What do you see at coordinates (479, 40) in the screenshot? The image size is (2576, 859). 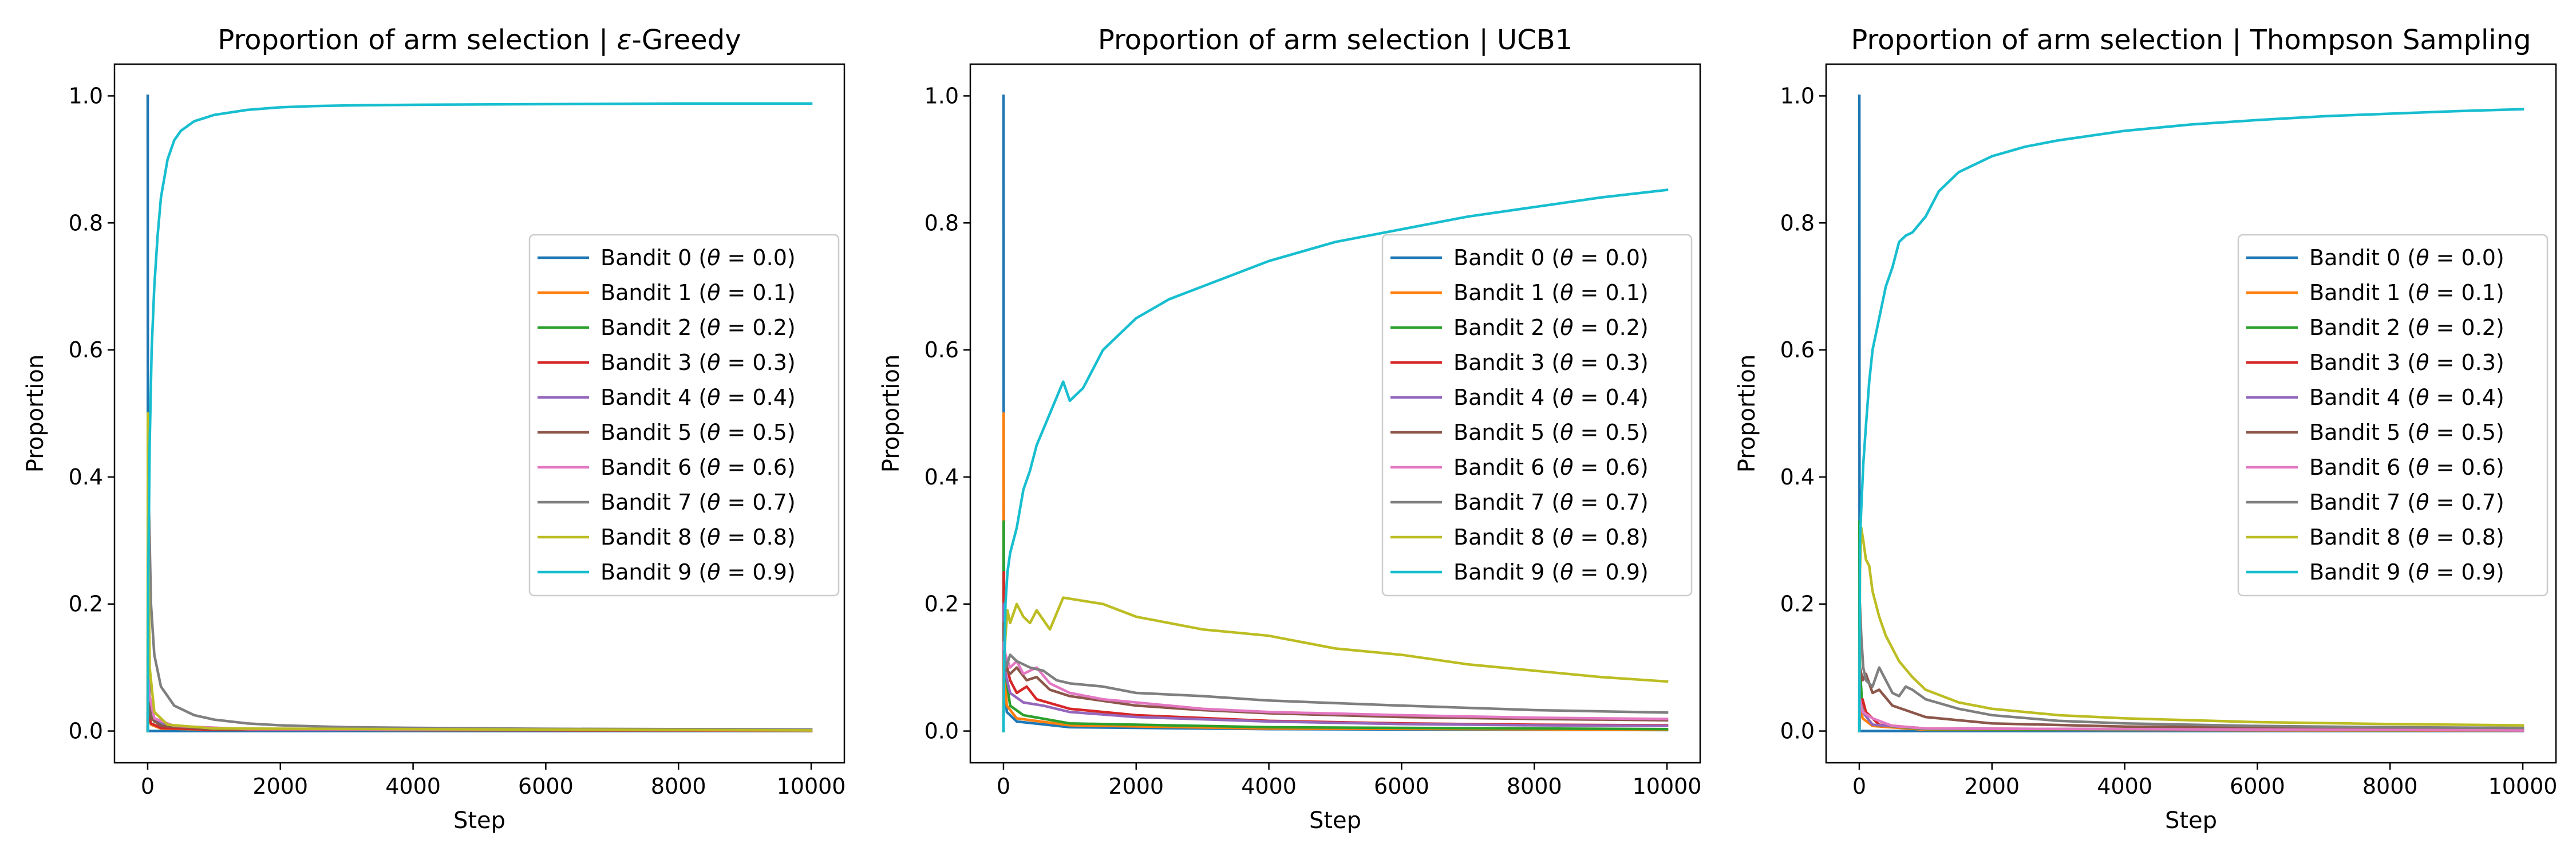 I see `chart-title: Proportion of arm selection | ε-Greedy` at bounding box center [479, 40].